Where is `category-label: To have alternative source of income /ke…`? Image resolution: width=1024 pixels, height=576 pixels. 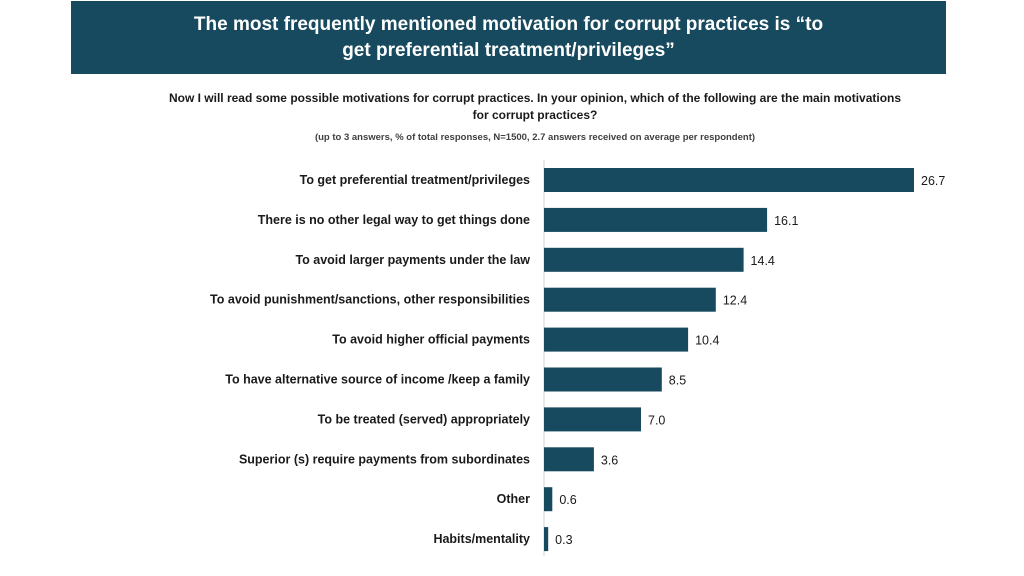
category-label: To have alternative source of income /ke… is located at coordinates (377, 380).